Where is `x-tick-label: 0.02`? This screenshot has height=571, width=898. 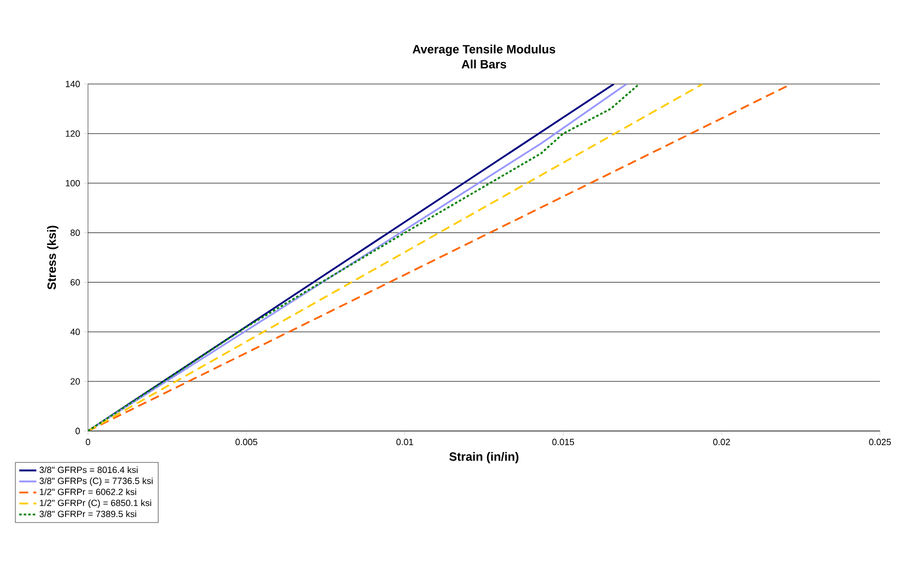 x-tick-label: 0.02 is located at coordinates (721, 442).